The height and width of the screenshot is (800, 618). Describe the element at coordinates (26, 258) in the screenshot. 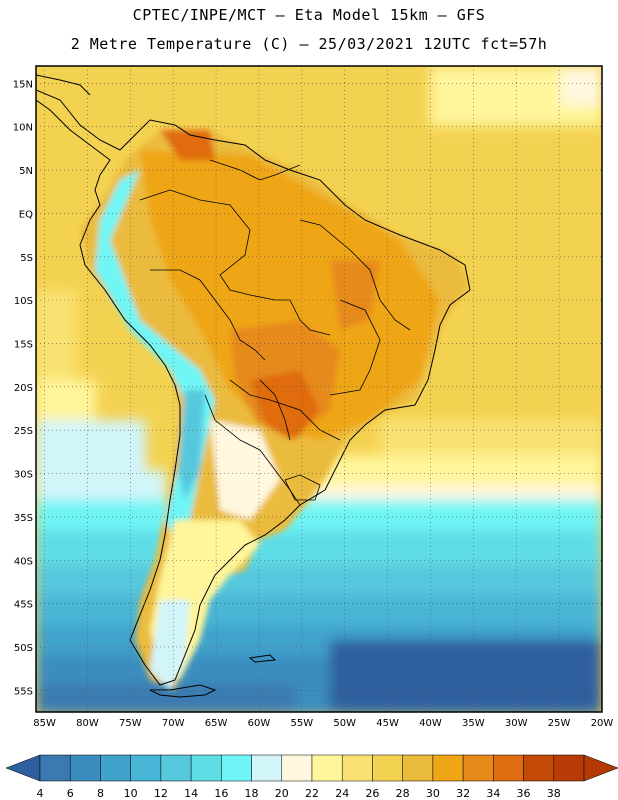

I see `lat-label: 5S` at that location.